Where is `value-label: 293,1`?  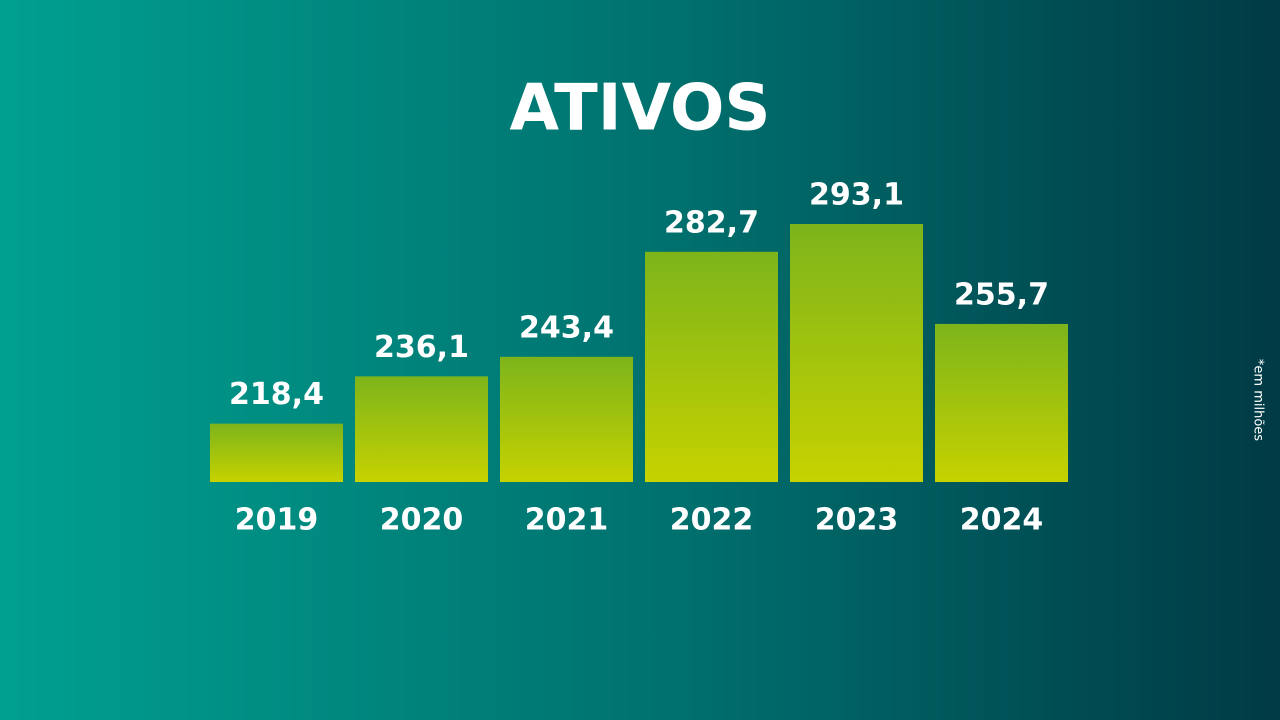
value-label: 293,1 is located at coordinates (856, 195).